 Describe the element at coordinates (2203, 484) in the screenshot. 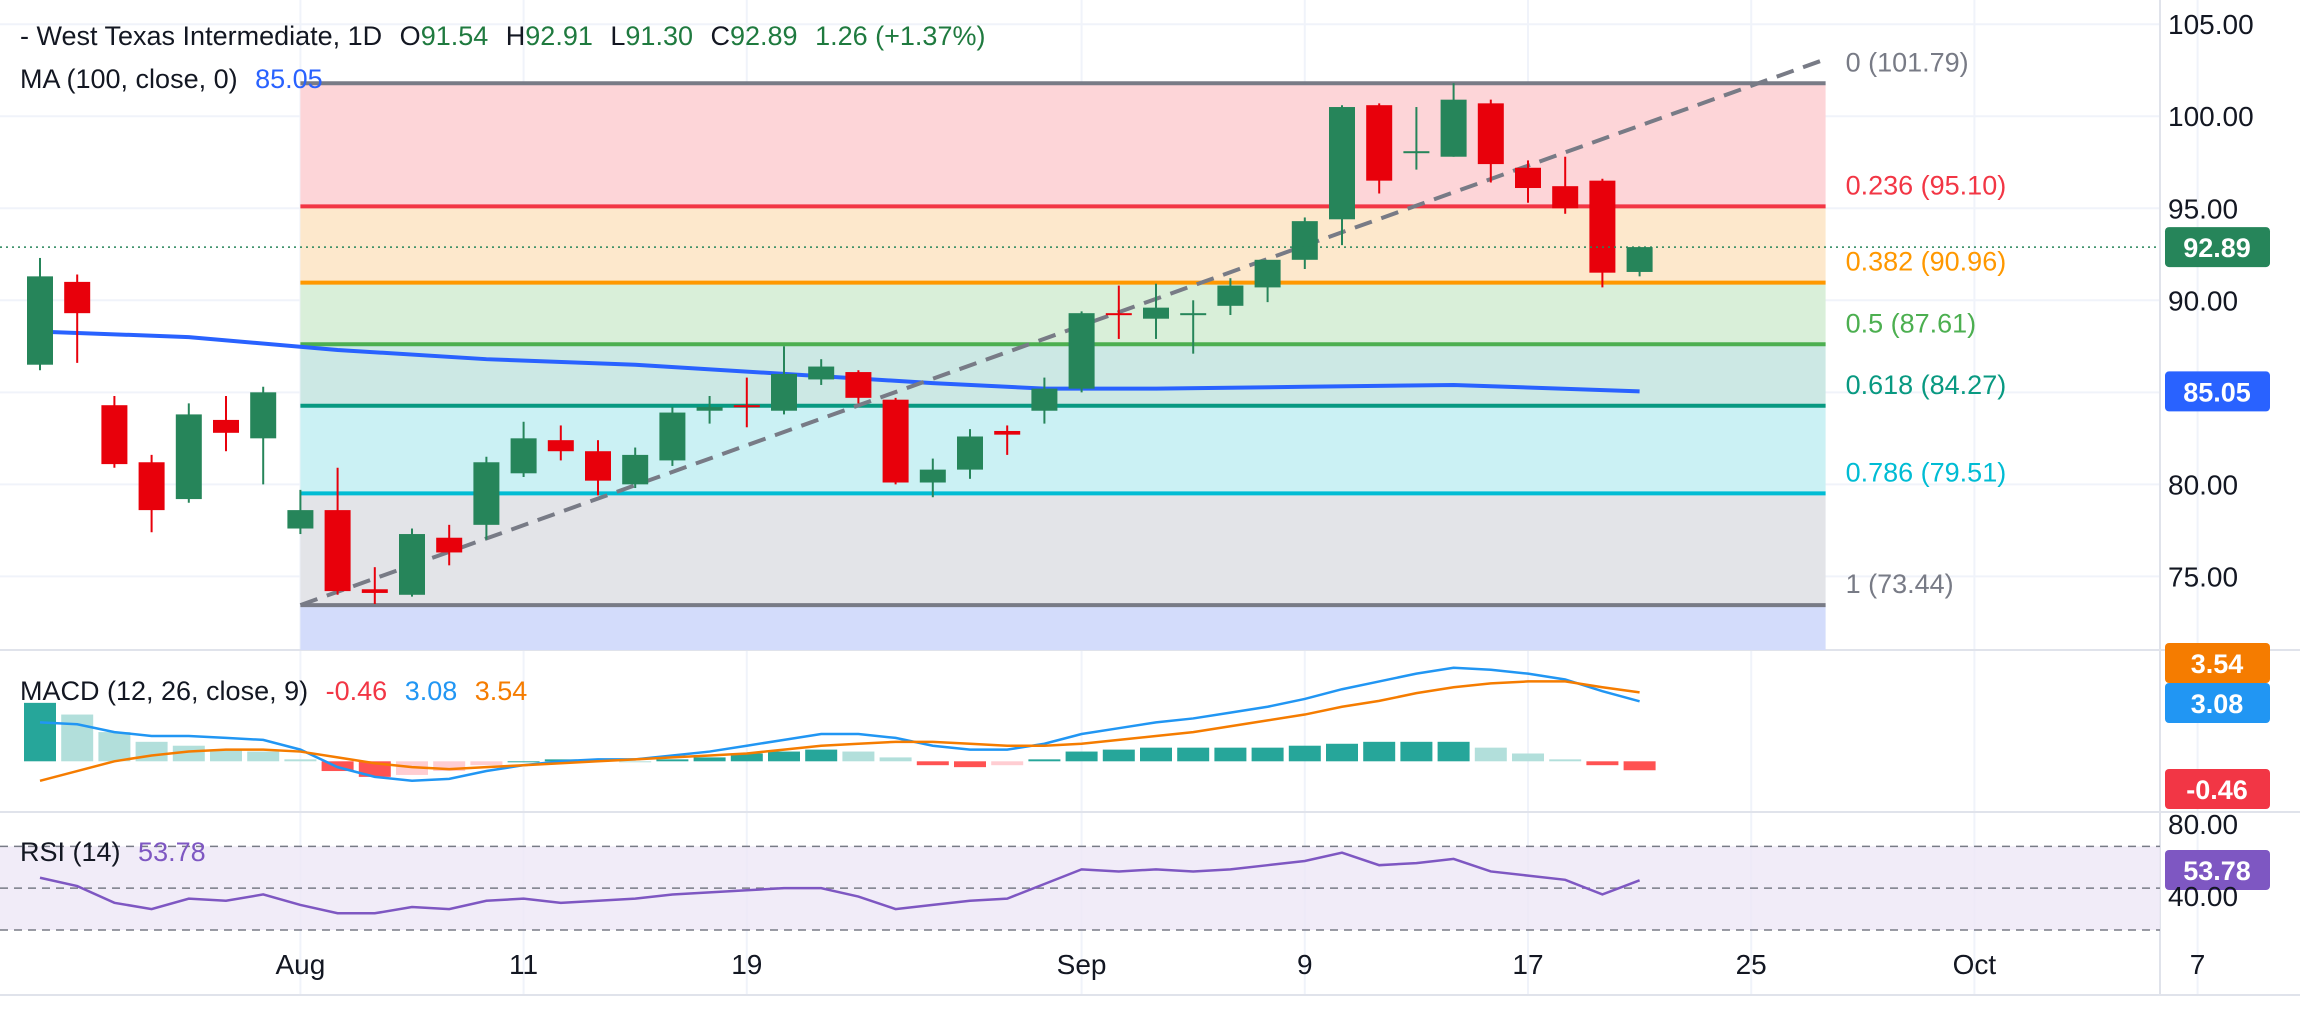

I see `price-axis-label: 80.00` at that location.